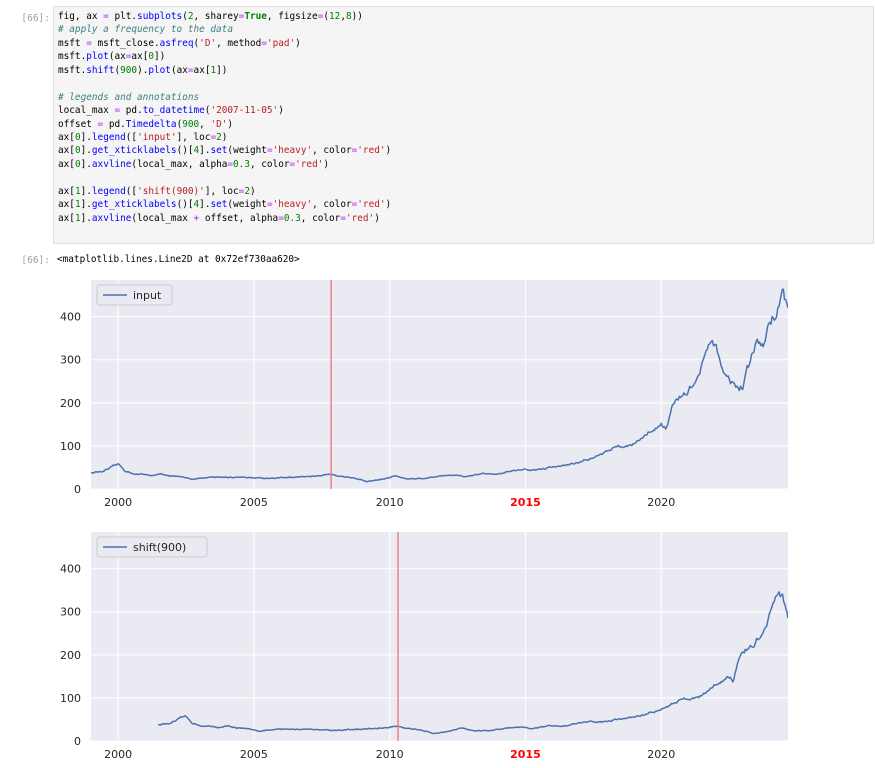 This screenshot has height=768, width=875. What do you see at coordinates (525, 754) in the screenshot?
I see `x-tick-label: 2015` at bounding box center [525, 754].